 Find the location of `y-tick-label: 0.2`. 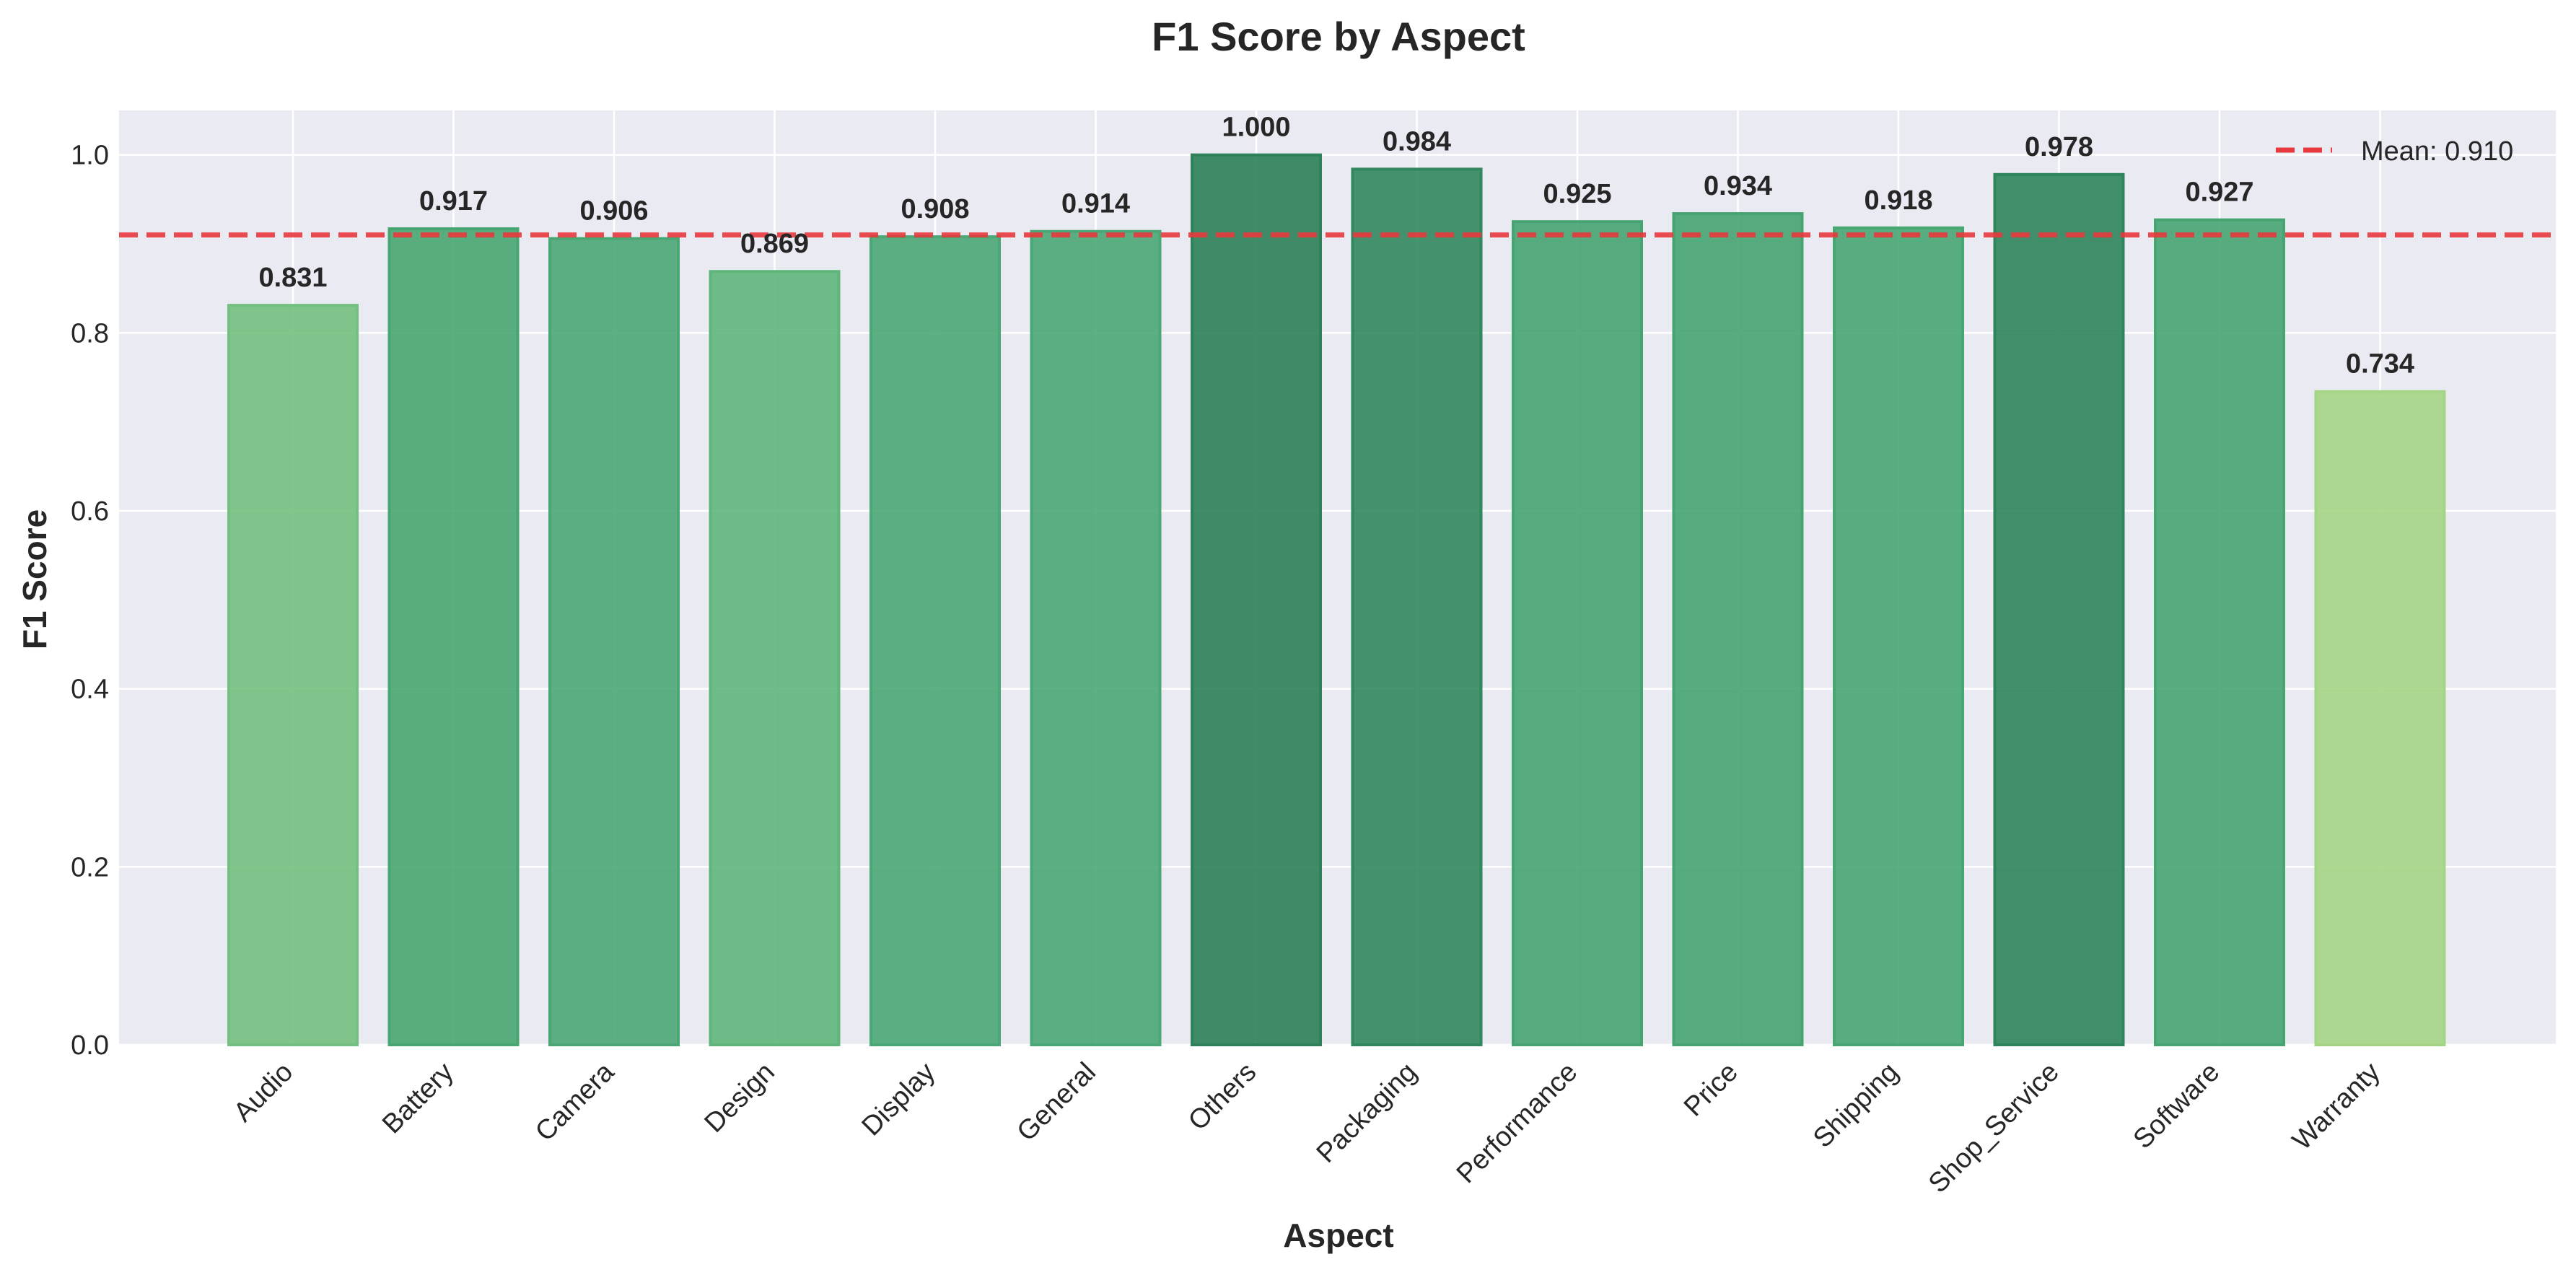

y-tick-label: 0.2 is located at coordinates (90, 867).